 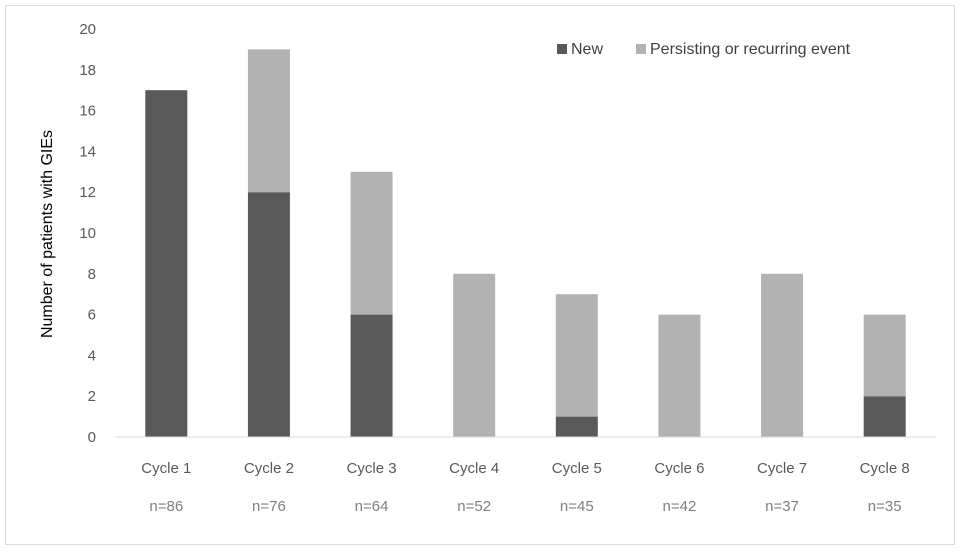 I want to click on x-tick-label: Cycle 3, so click(x=372, y=468).